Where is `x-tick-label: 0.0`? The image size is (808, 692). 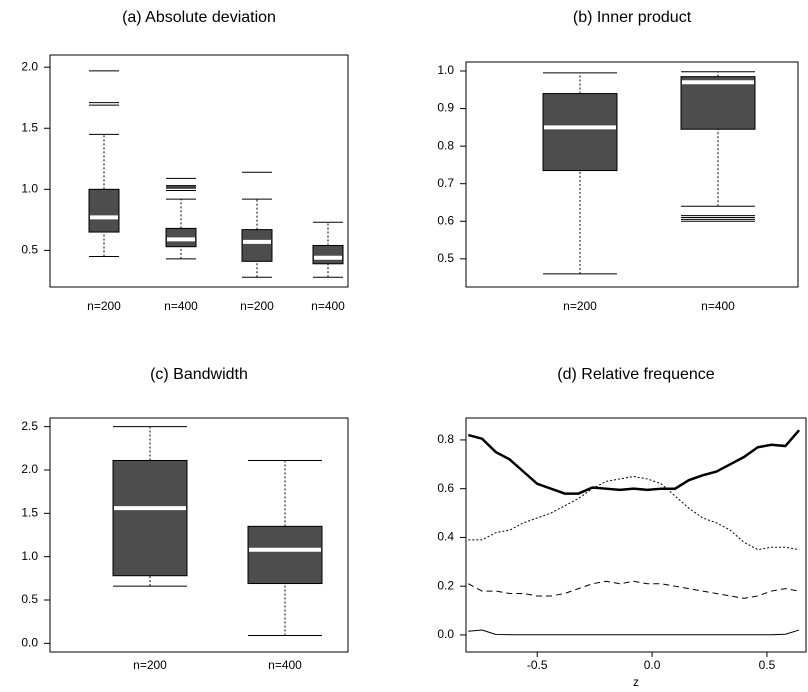
x-tick-label: 0.0 is located at coordinates (652, 665).